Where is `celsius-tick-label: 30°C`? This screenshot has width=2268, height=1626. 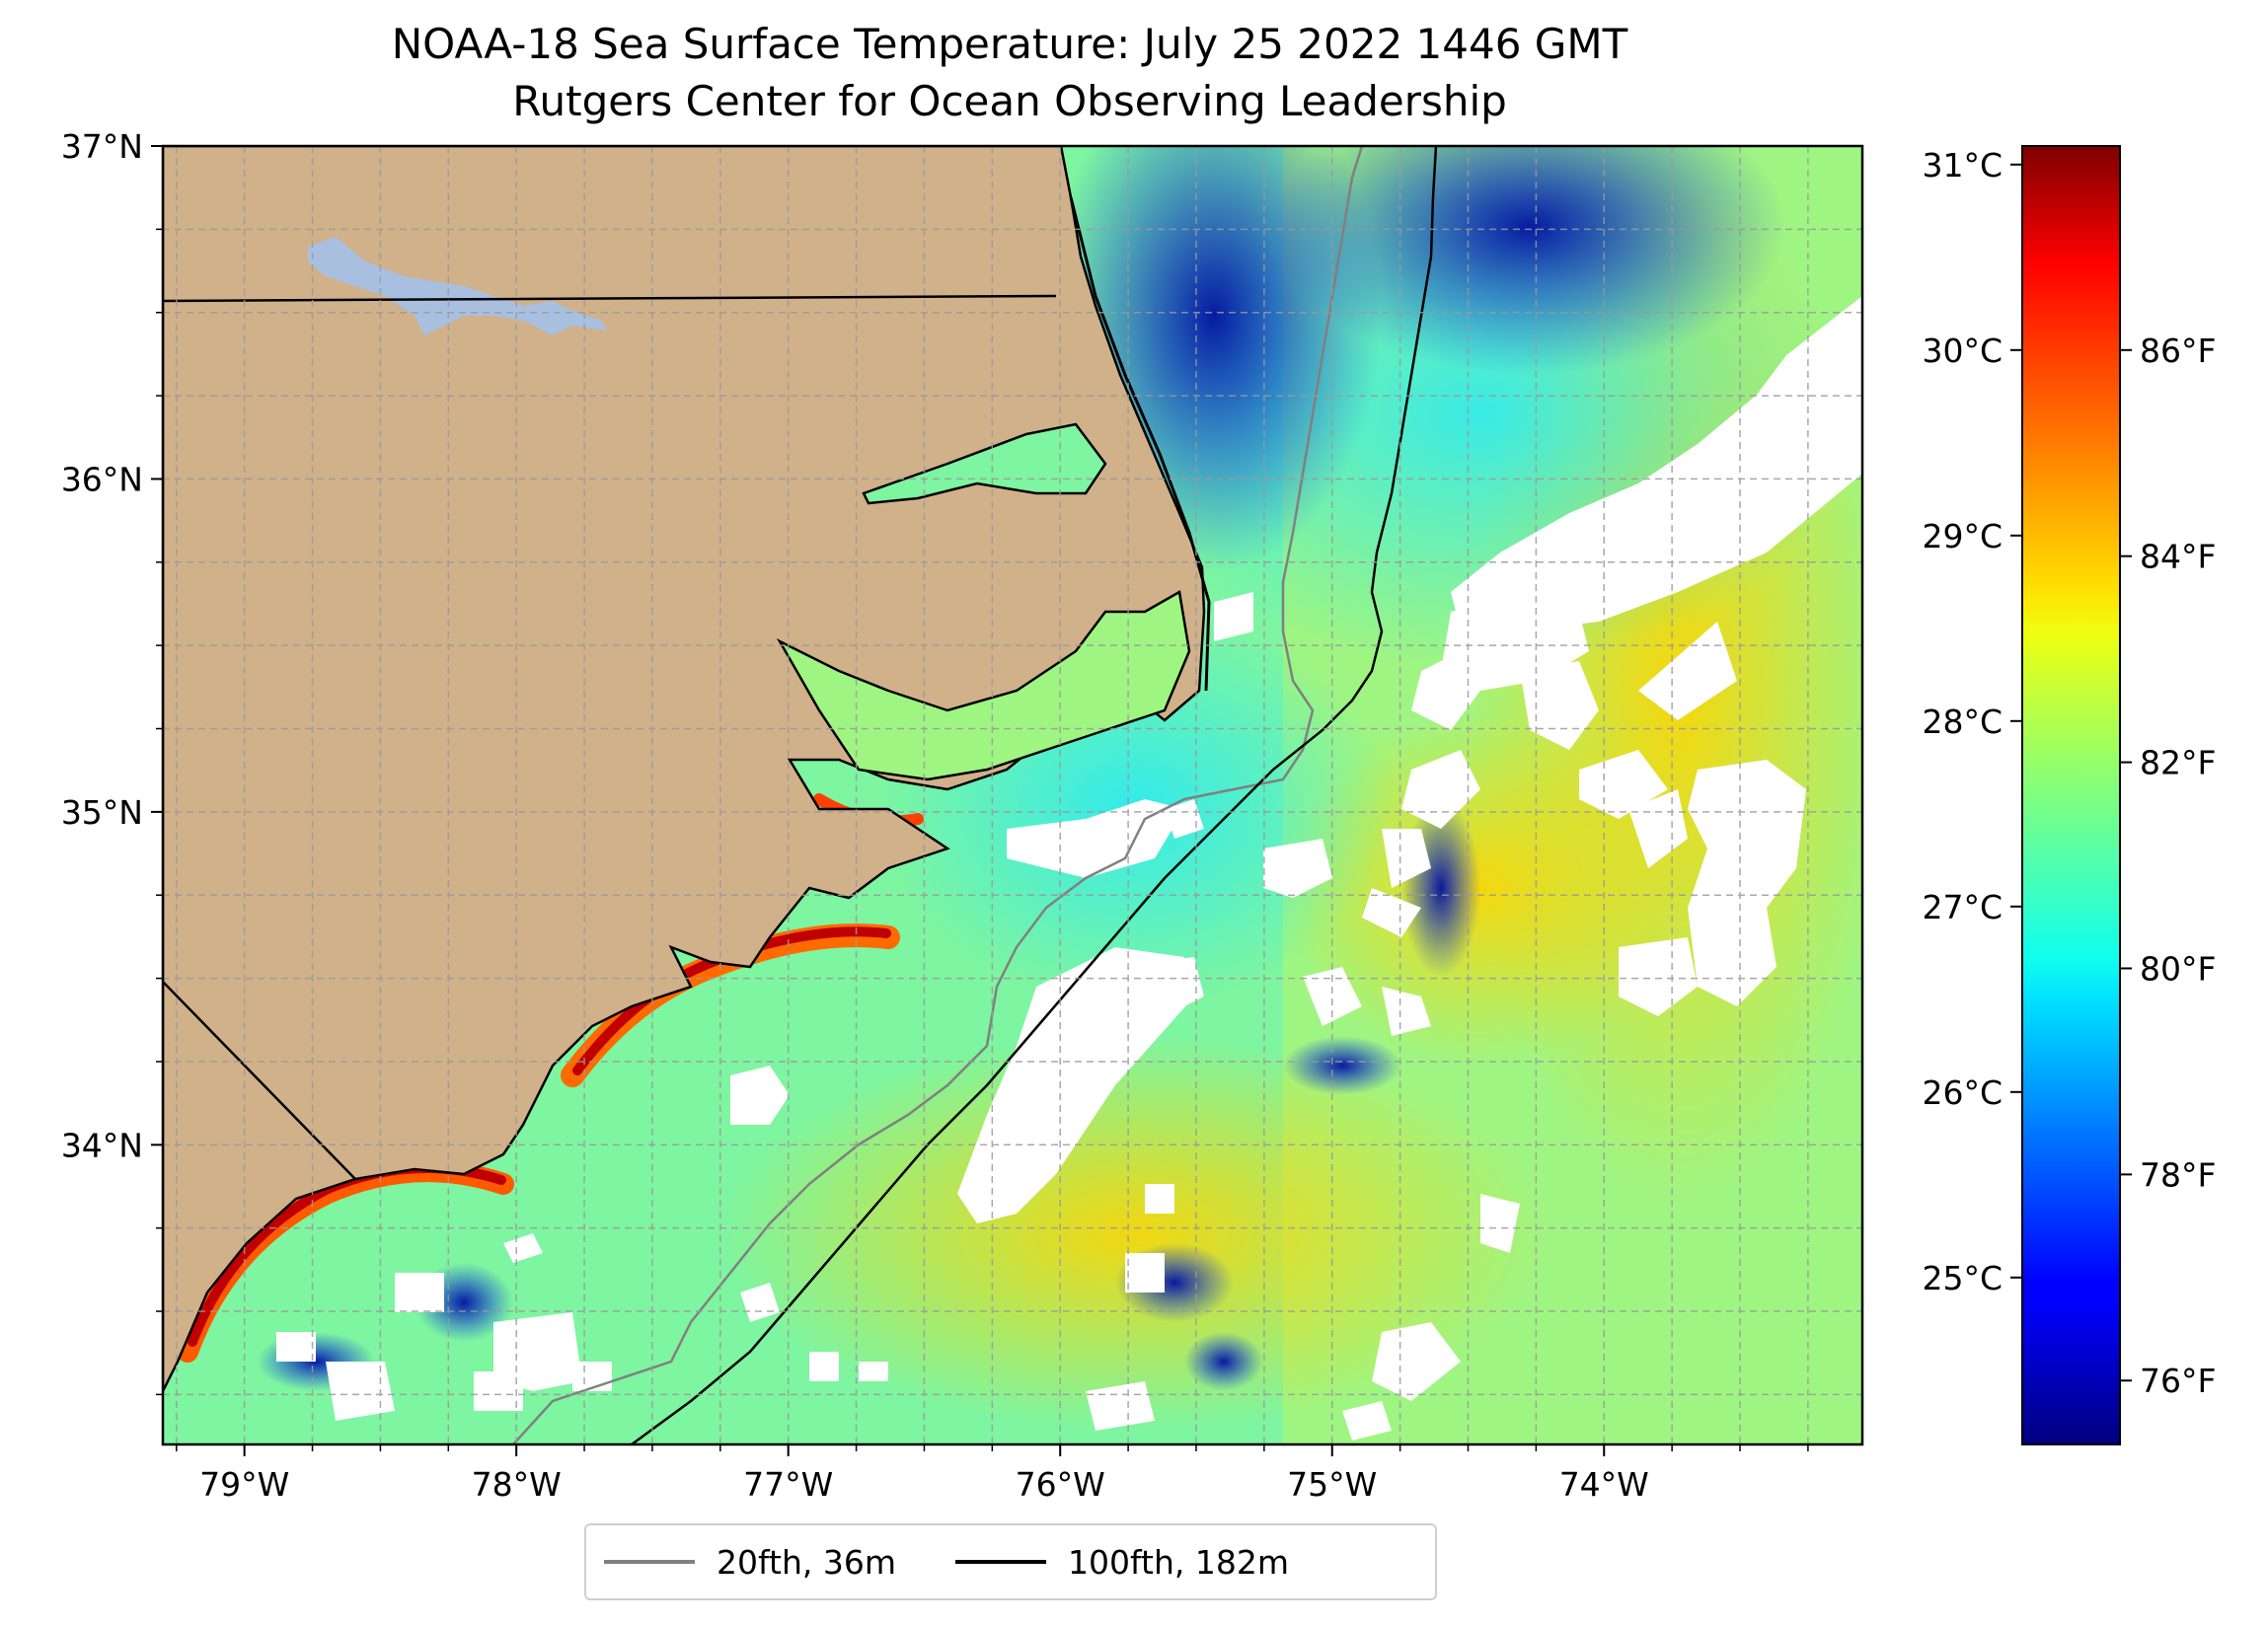
celsius-tick-label: 30°C is located at coordinates (1963, 351).